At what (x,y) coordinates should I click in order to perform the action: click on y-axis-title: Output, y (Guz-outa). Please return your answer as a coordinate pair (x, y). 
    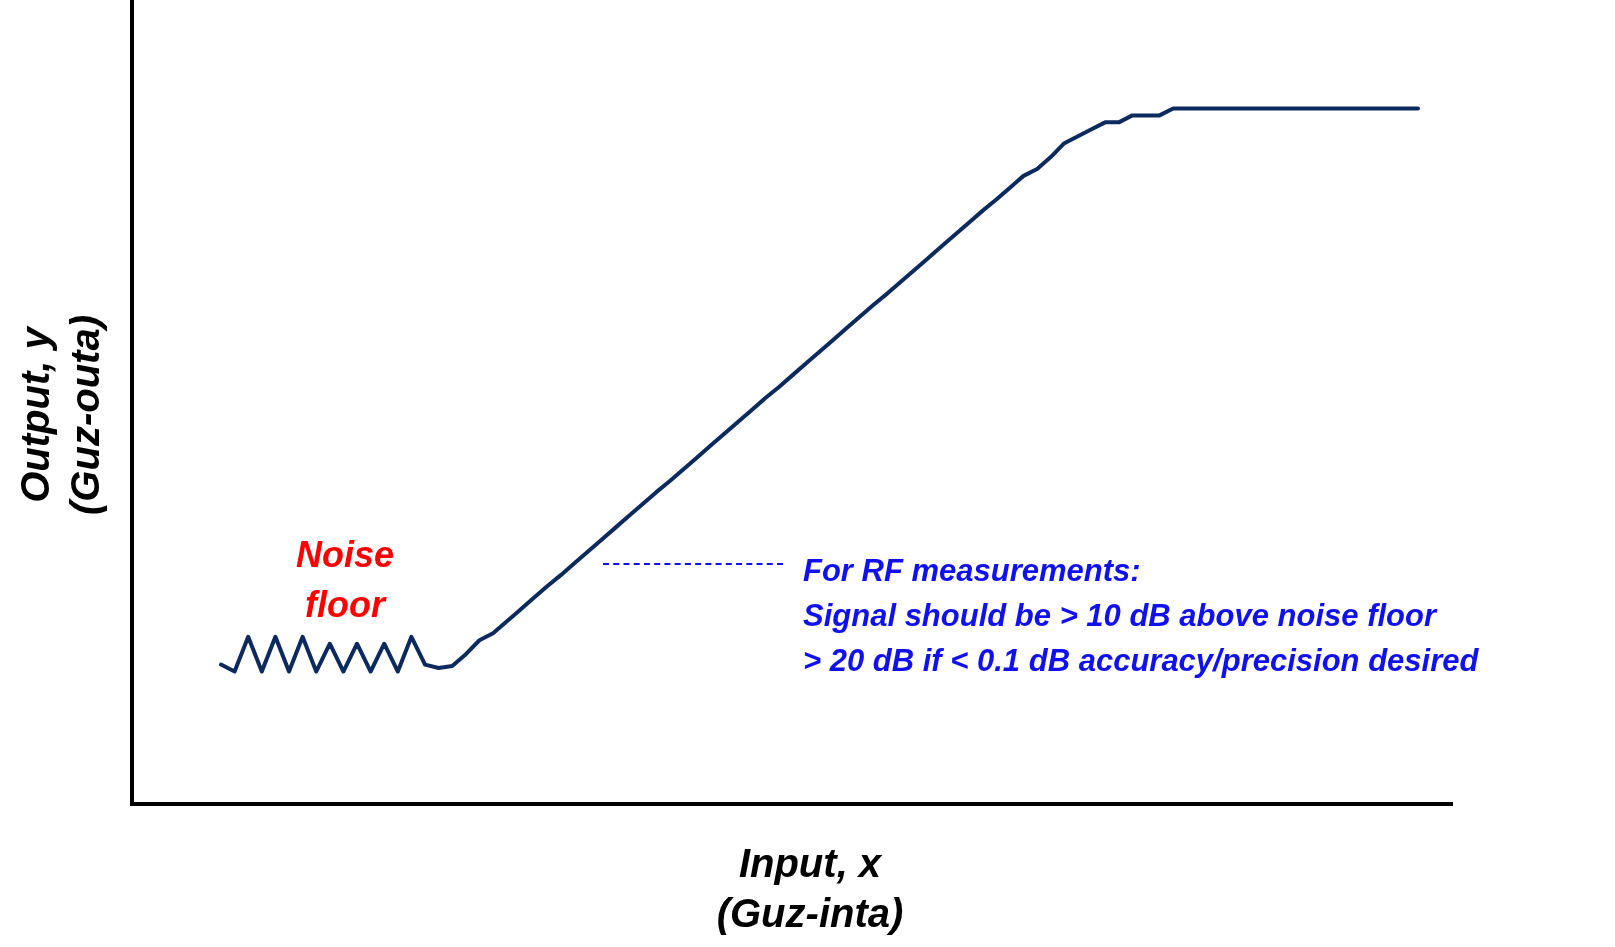
    Looking at the image, I should click on (60, 415).